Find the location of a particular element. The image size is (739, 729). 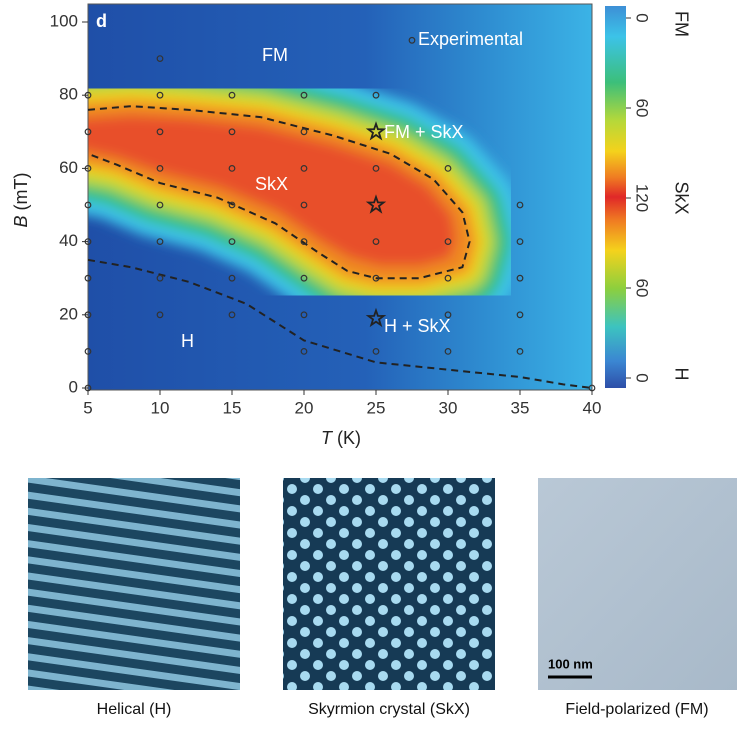

region-label: H + SkX is located at coordinates (417, 326).